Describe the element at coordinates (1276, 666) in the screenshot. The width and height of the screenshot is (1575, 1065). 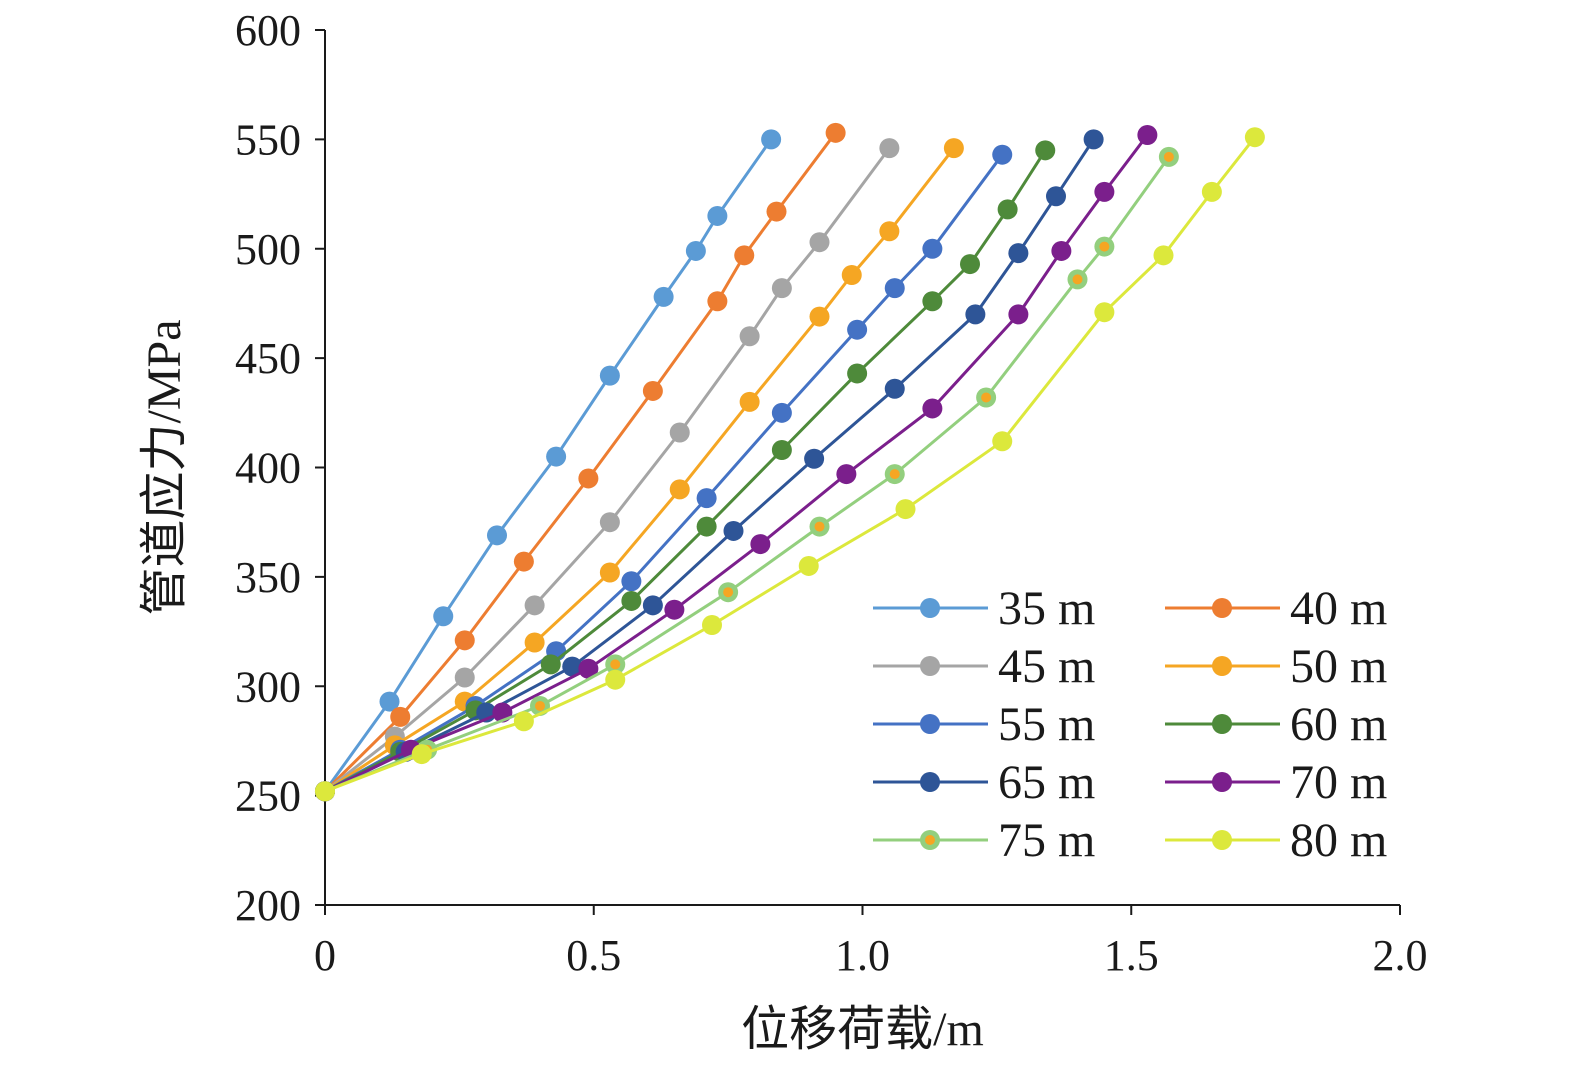
I see `legend-item: 50 m` at that location.